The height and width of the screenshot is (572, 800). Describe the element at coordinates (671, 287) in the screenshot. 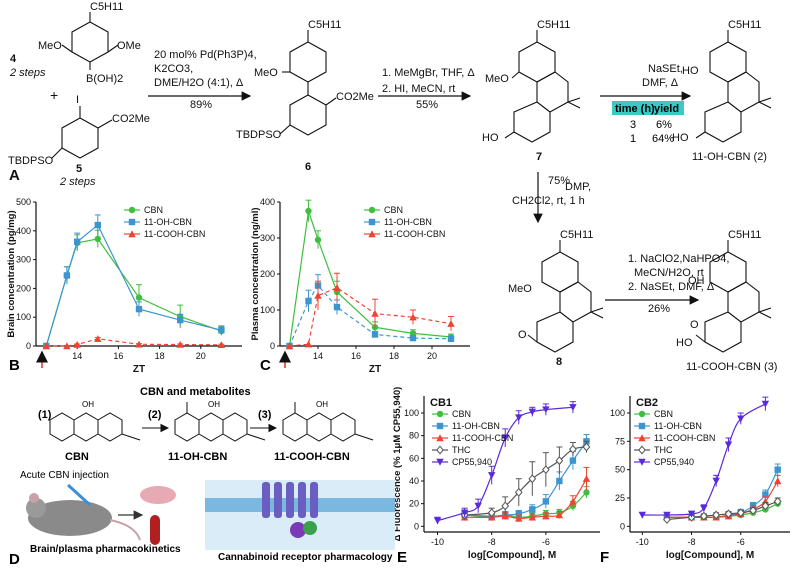

I see `step5-line3: 2. NaSEt, DMF, Δ` at that location.